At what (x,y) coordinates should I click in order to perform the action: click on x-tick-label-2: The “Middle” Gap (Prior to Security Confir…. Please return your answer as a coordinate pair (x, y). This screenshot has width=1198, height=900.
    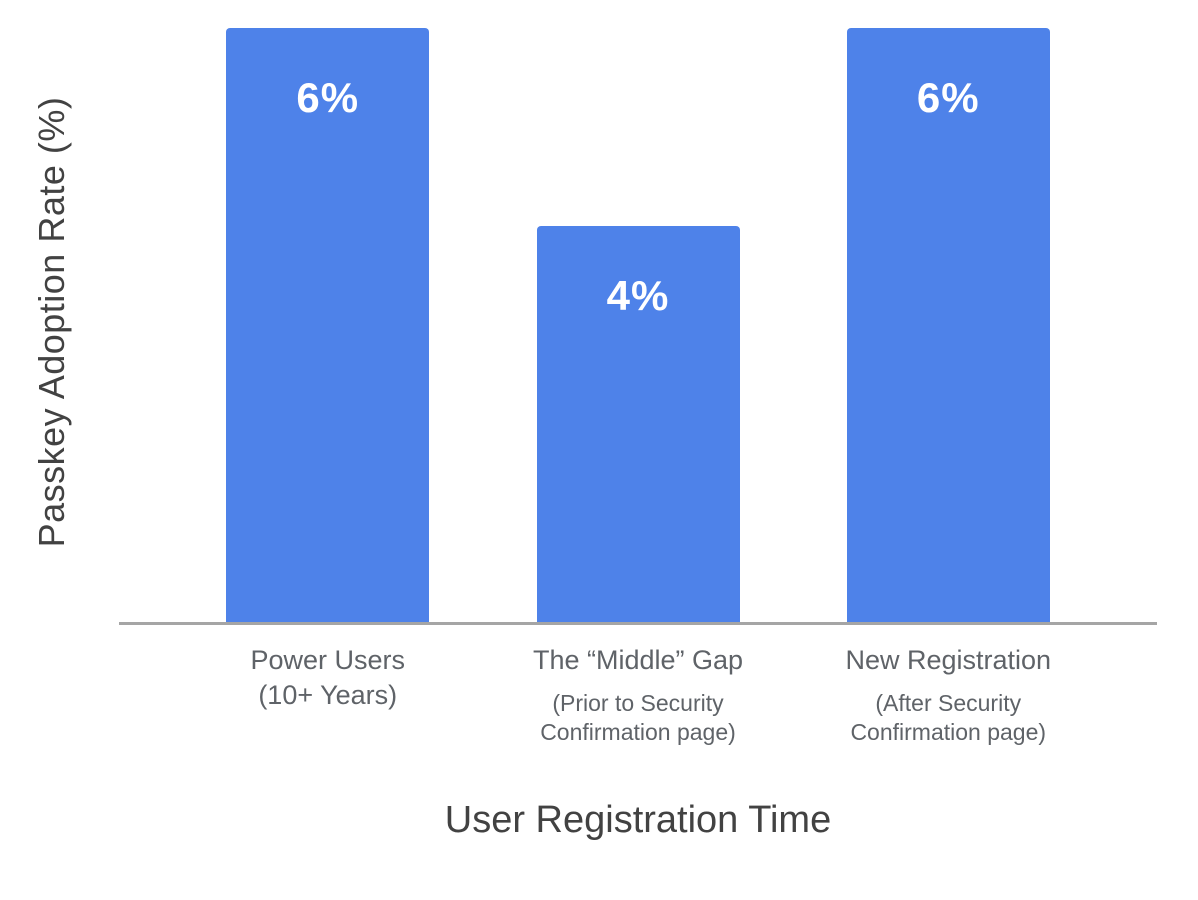
    Looking at the image, I should click on (638, 695).